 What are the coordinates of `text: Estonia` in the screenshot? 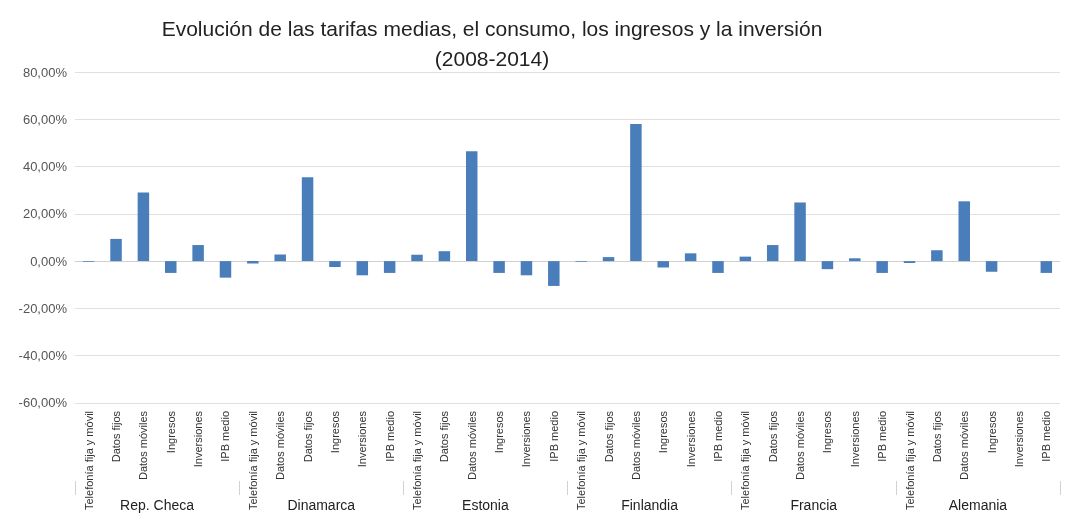 It's located at (485, 505).